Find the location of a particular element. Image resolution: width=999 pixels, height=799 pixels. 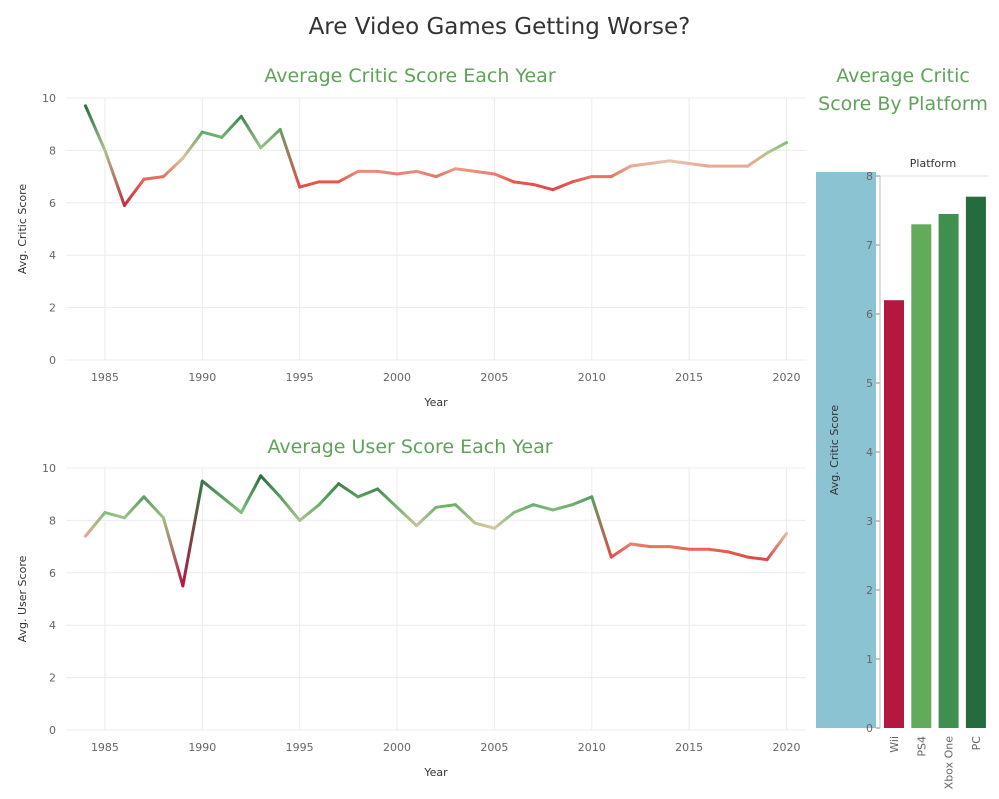

platform-y-axis-label: Avg. Critic Score is located at coordinates (834, 450).